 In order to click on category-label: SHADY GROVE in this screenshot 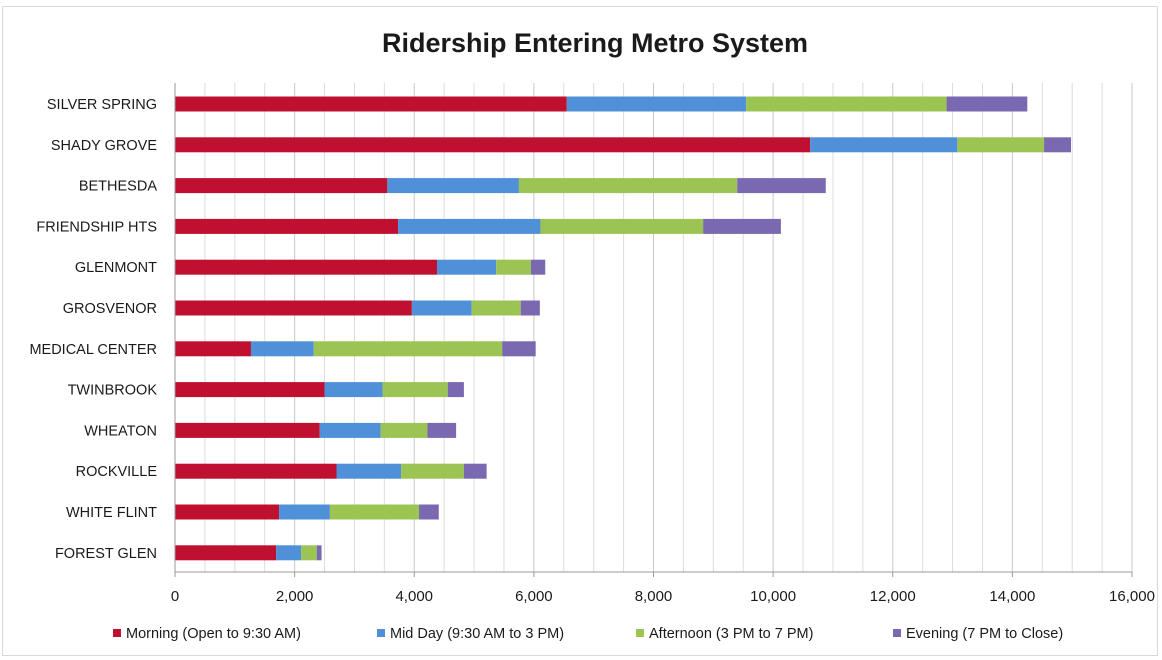, I will do `click(104, 146)`.